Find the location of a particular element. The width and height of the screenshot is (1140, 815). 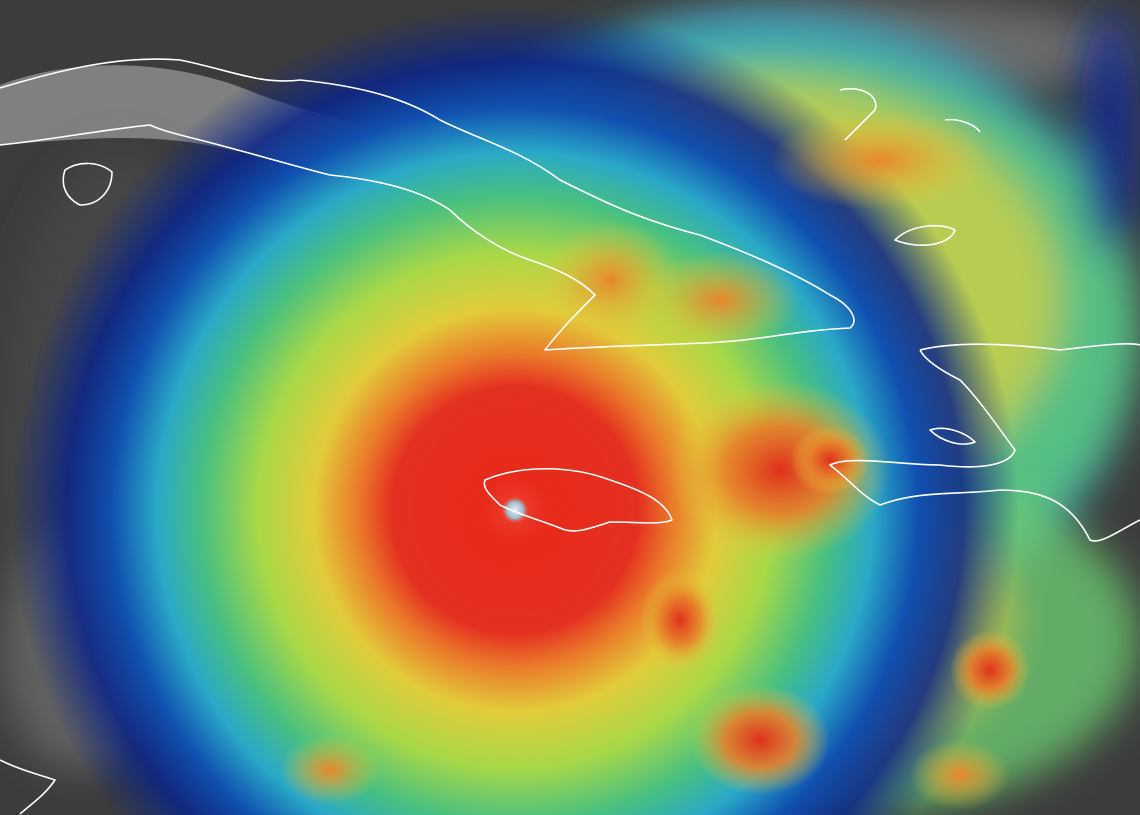

isla-de-la-juventud-coastline is located at coordinates (87, 184).